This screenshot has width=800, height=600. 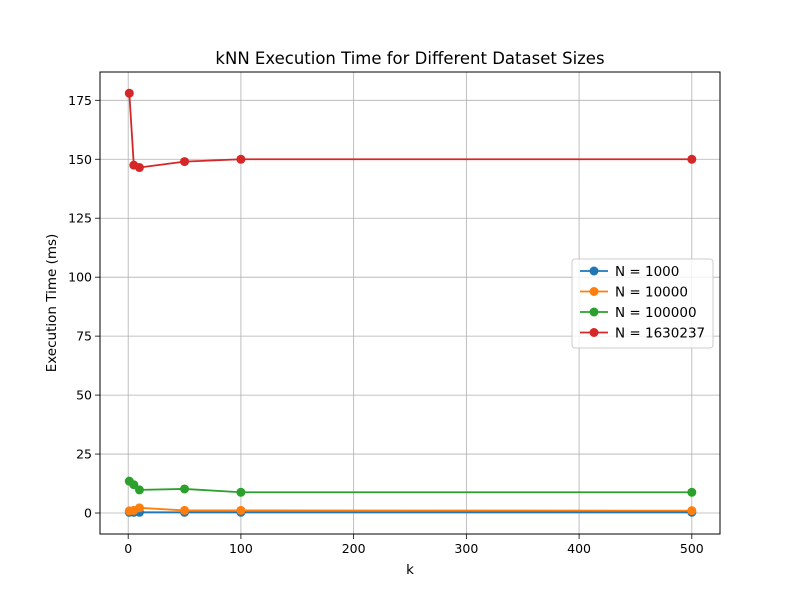 I want to click on y-tick-label: 75, so click(x=84, y=336).